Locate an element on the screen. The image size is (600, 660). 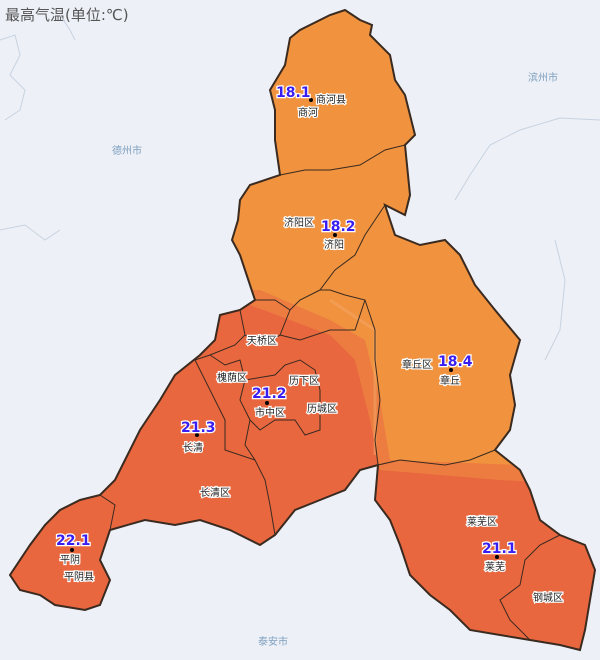
district-label: 济阳区 is located at coordinates (299, 222).